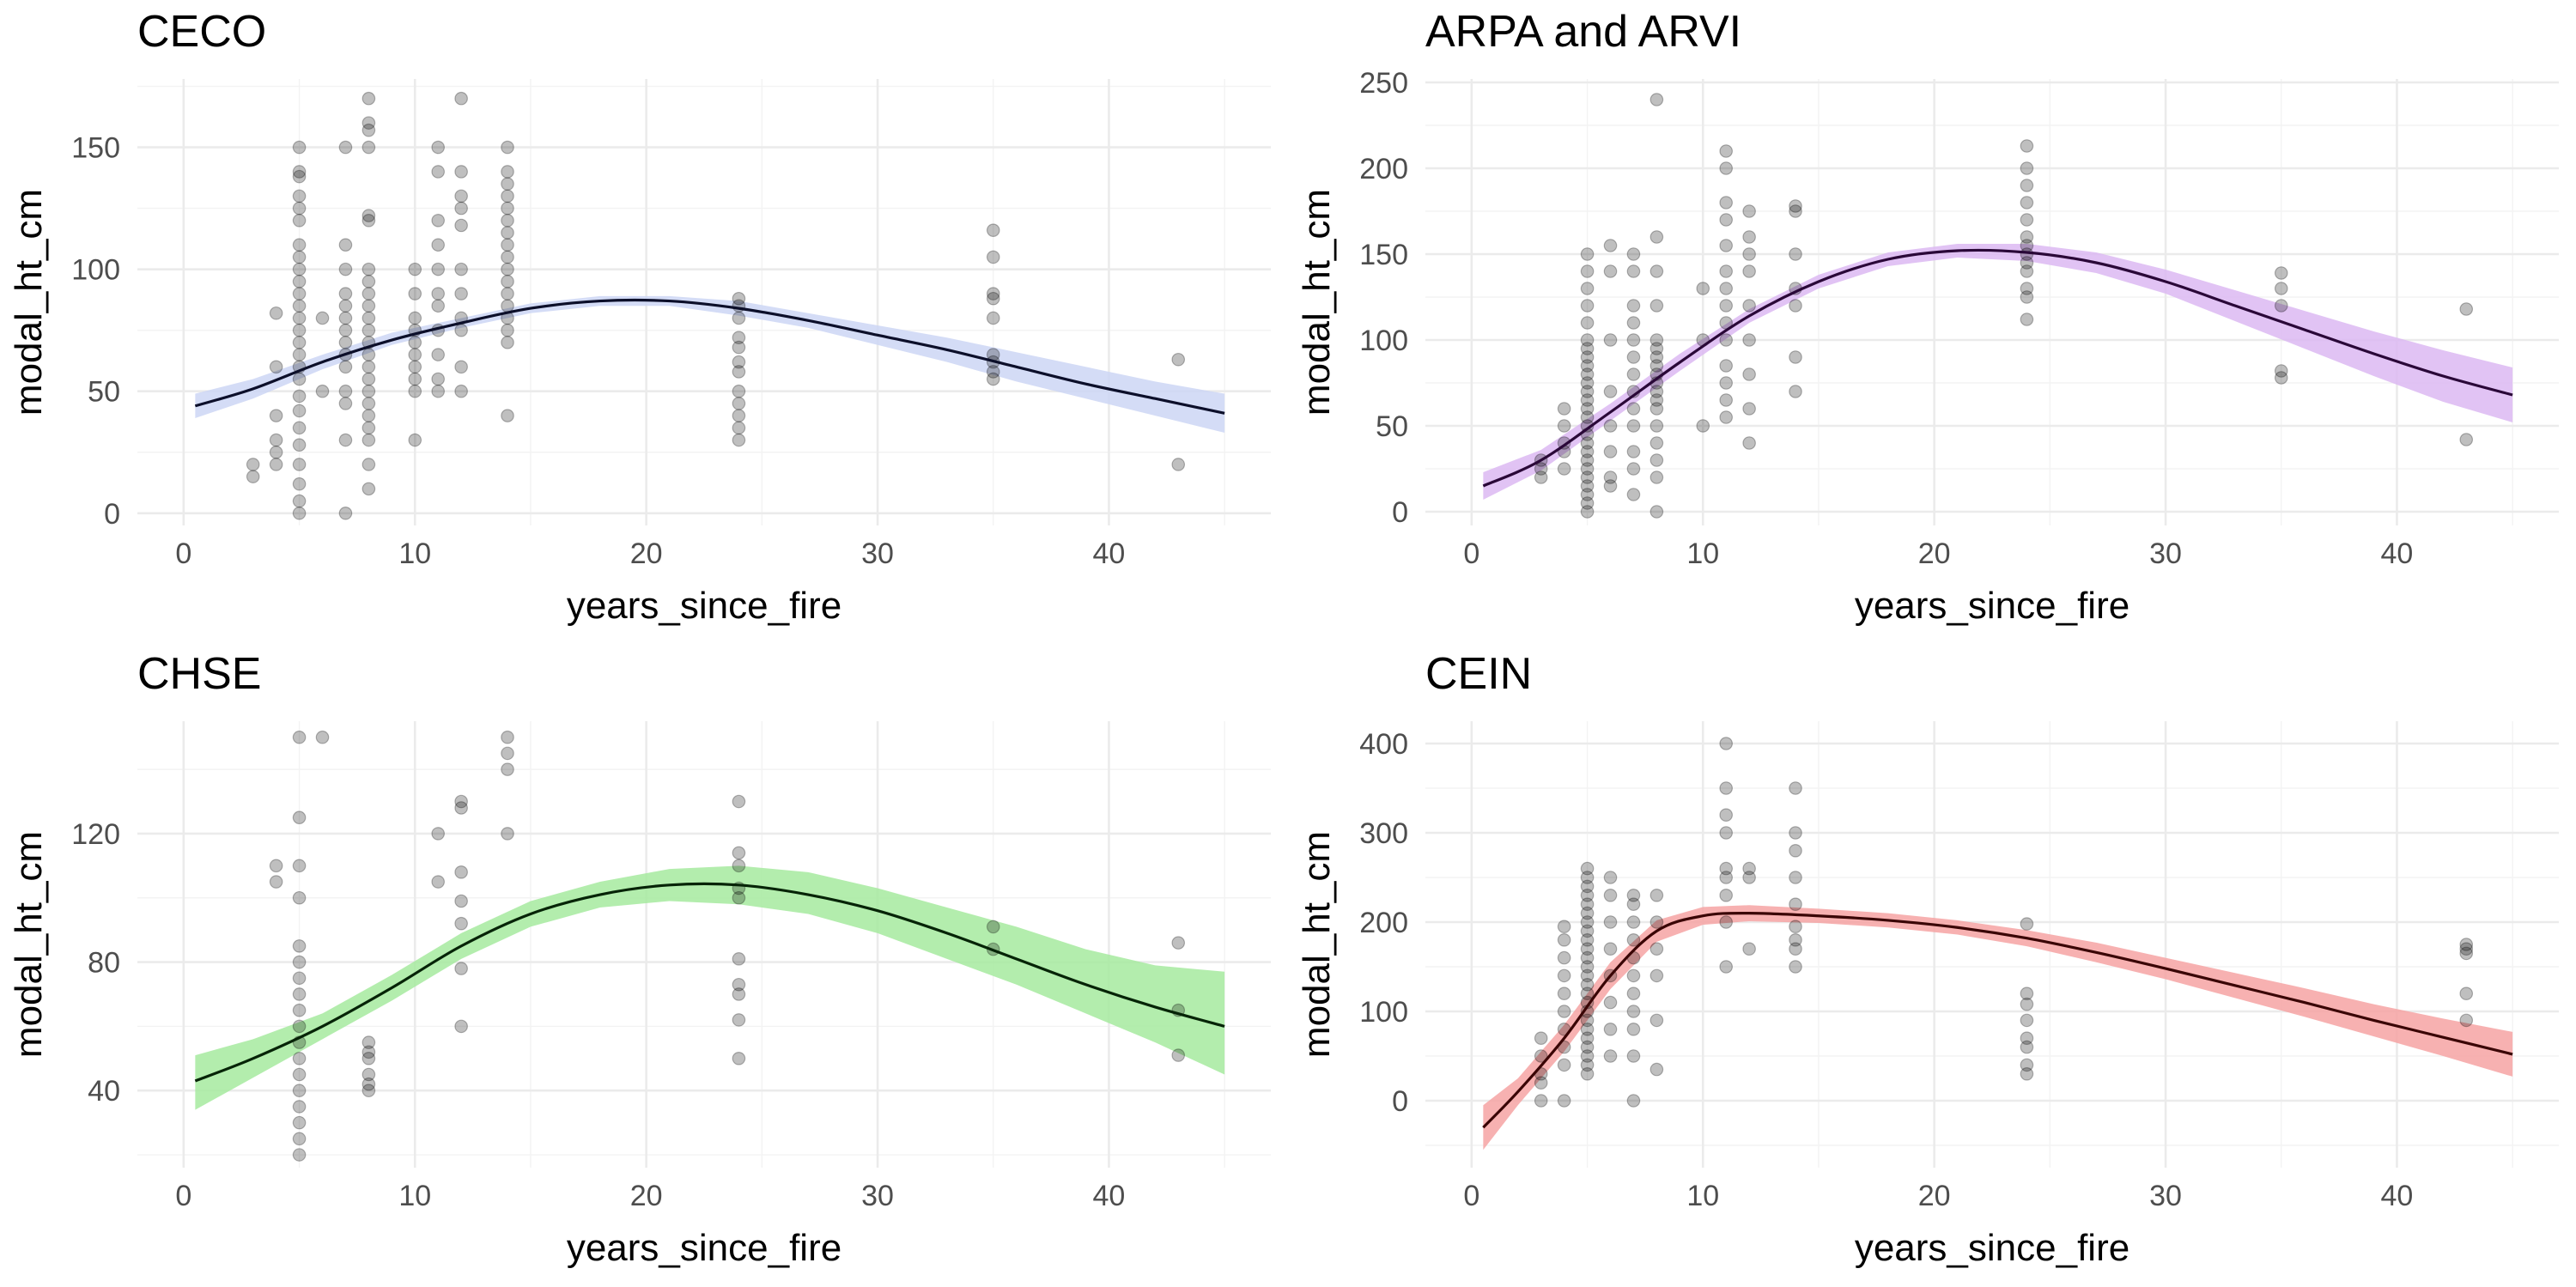 The width and height of the screenshot is (2576, 1287). Describe the element at coordinates (2397, 1196) in the screenshot. I see `x-tick-label: 40` at that location.